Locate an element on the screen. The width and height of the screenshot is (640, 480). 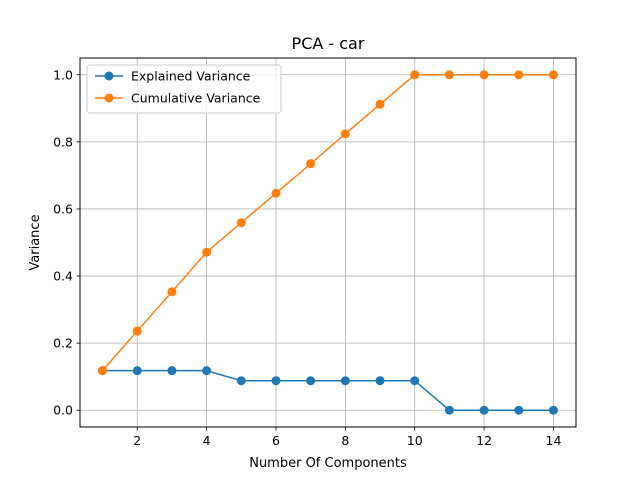
x-tick-label: 4 is located at coordinates (207, 440).